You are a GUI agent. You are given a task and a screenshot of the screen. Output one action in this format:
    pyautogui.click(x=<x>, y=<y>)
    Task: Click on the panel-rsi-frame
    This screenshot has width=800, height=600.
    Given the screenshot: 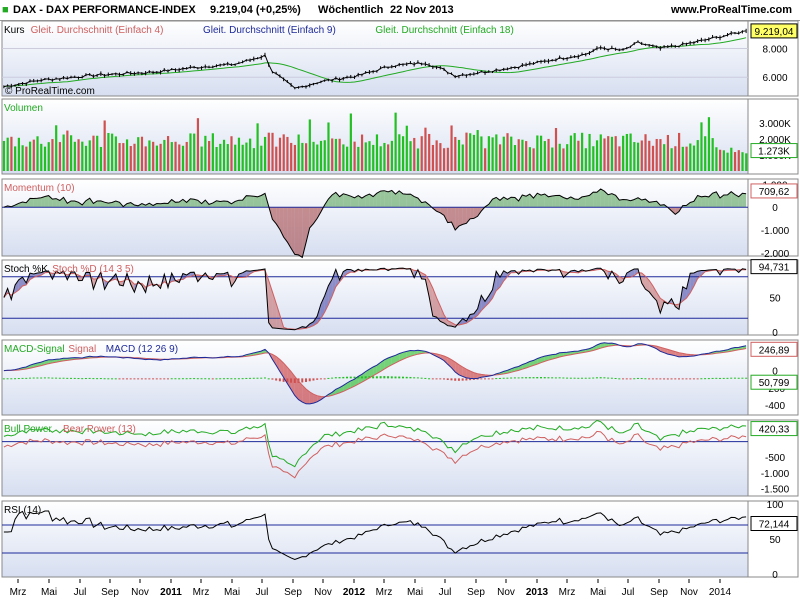 What is the action you would take?
    pyautogui.click(x=375, y=539)
    